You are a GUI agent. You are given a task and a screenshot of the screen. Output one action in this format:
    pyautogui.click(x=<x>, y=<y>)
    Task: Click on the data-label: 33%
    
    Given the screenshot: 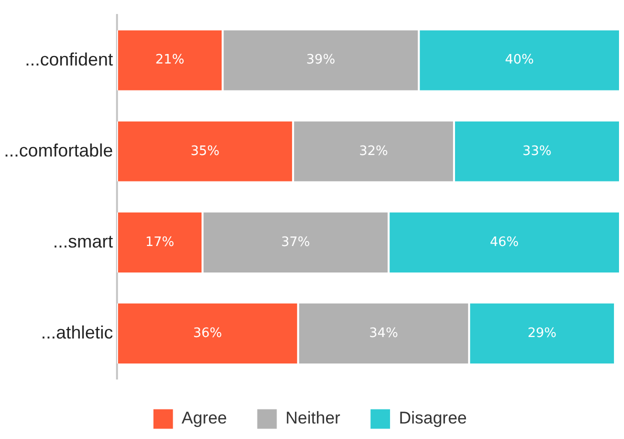 What is the action you would take?
    pyautogui.click(x=537, y=151)
    